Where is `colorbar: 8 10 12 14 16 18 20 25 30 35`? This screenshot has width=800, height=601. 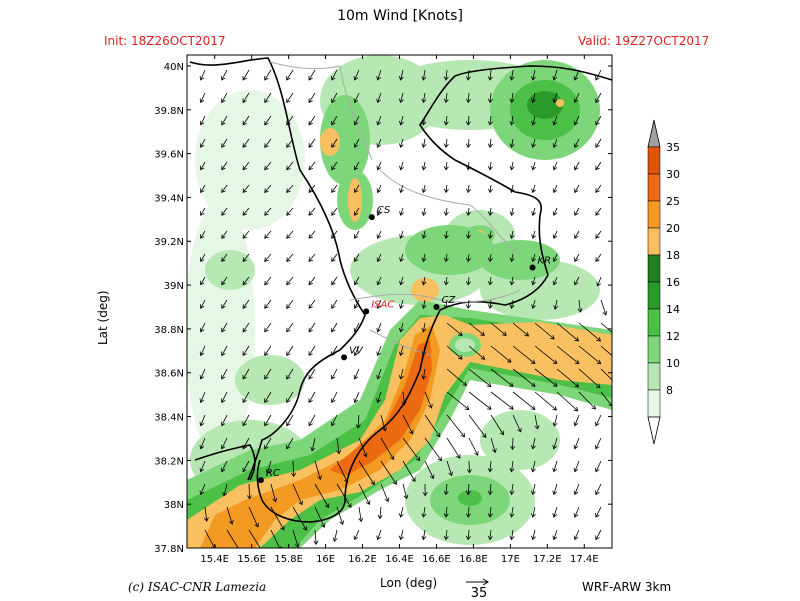 colorbar: 8 10 12 14 16 18 20 25 30 35 is located at coordinates (664, 282).